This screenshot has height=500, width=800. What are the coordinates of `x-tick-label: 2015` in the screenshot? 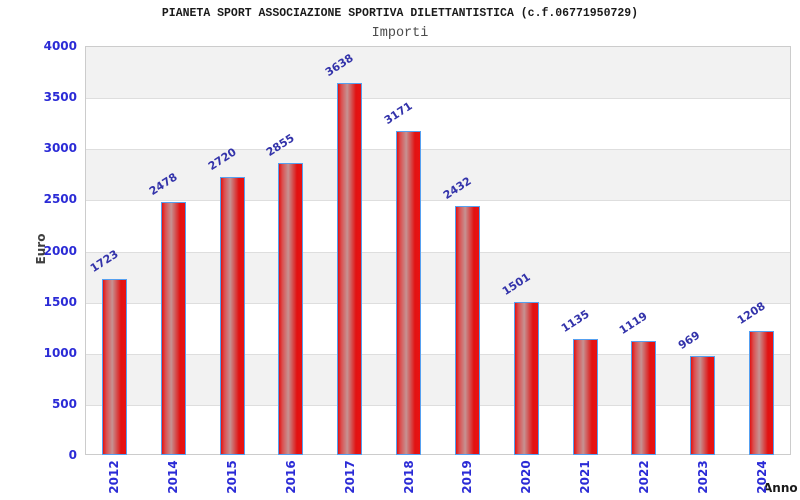 It's located at (232, 477).